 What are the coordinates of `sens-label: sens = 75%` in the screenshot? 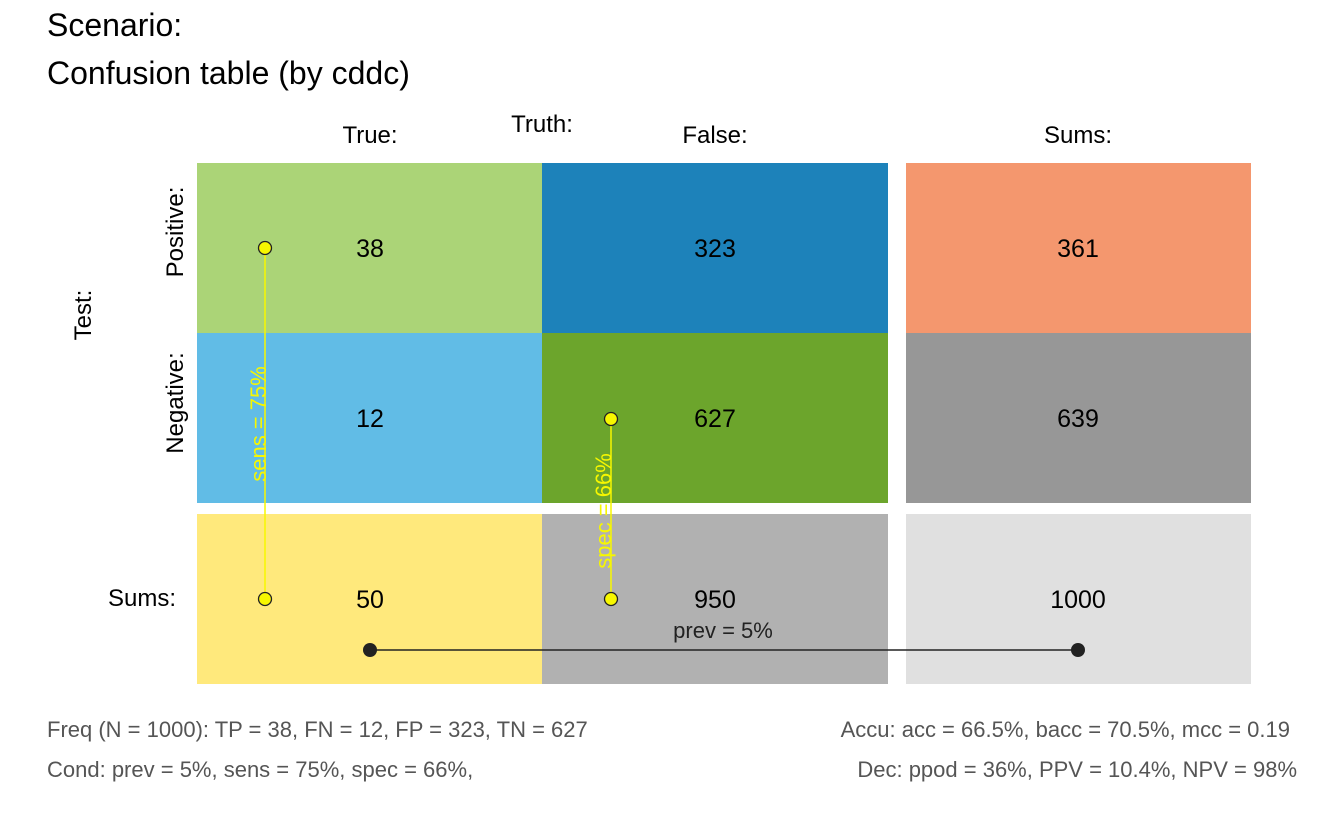 It's located at (258, 424).